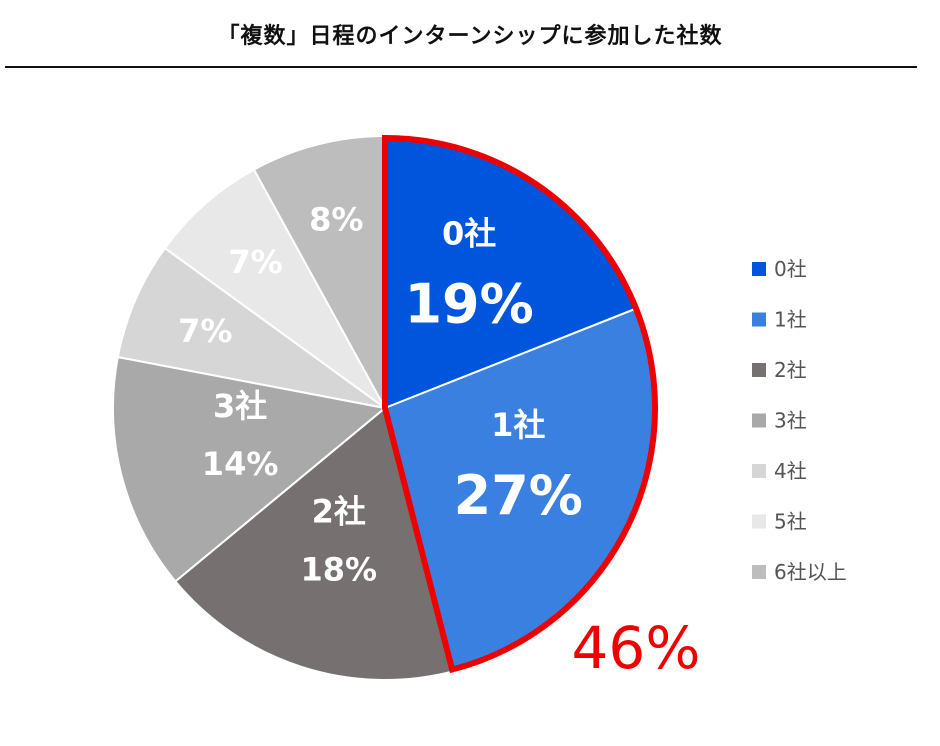 The image size is (940, 746). I want to click on title-divider, so click(461, 67).